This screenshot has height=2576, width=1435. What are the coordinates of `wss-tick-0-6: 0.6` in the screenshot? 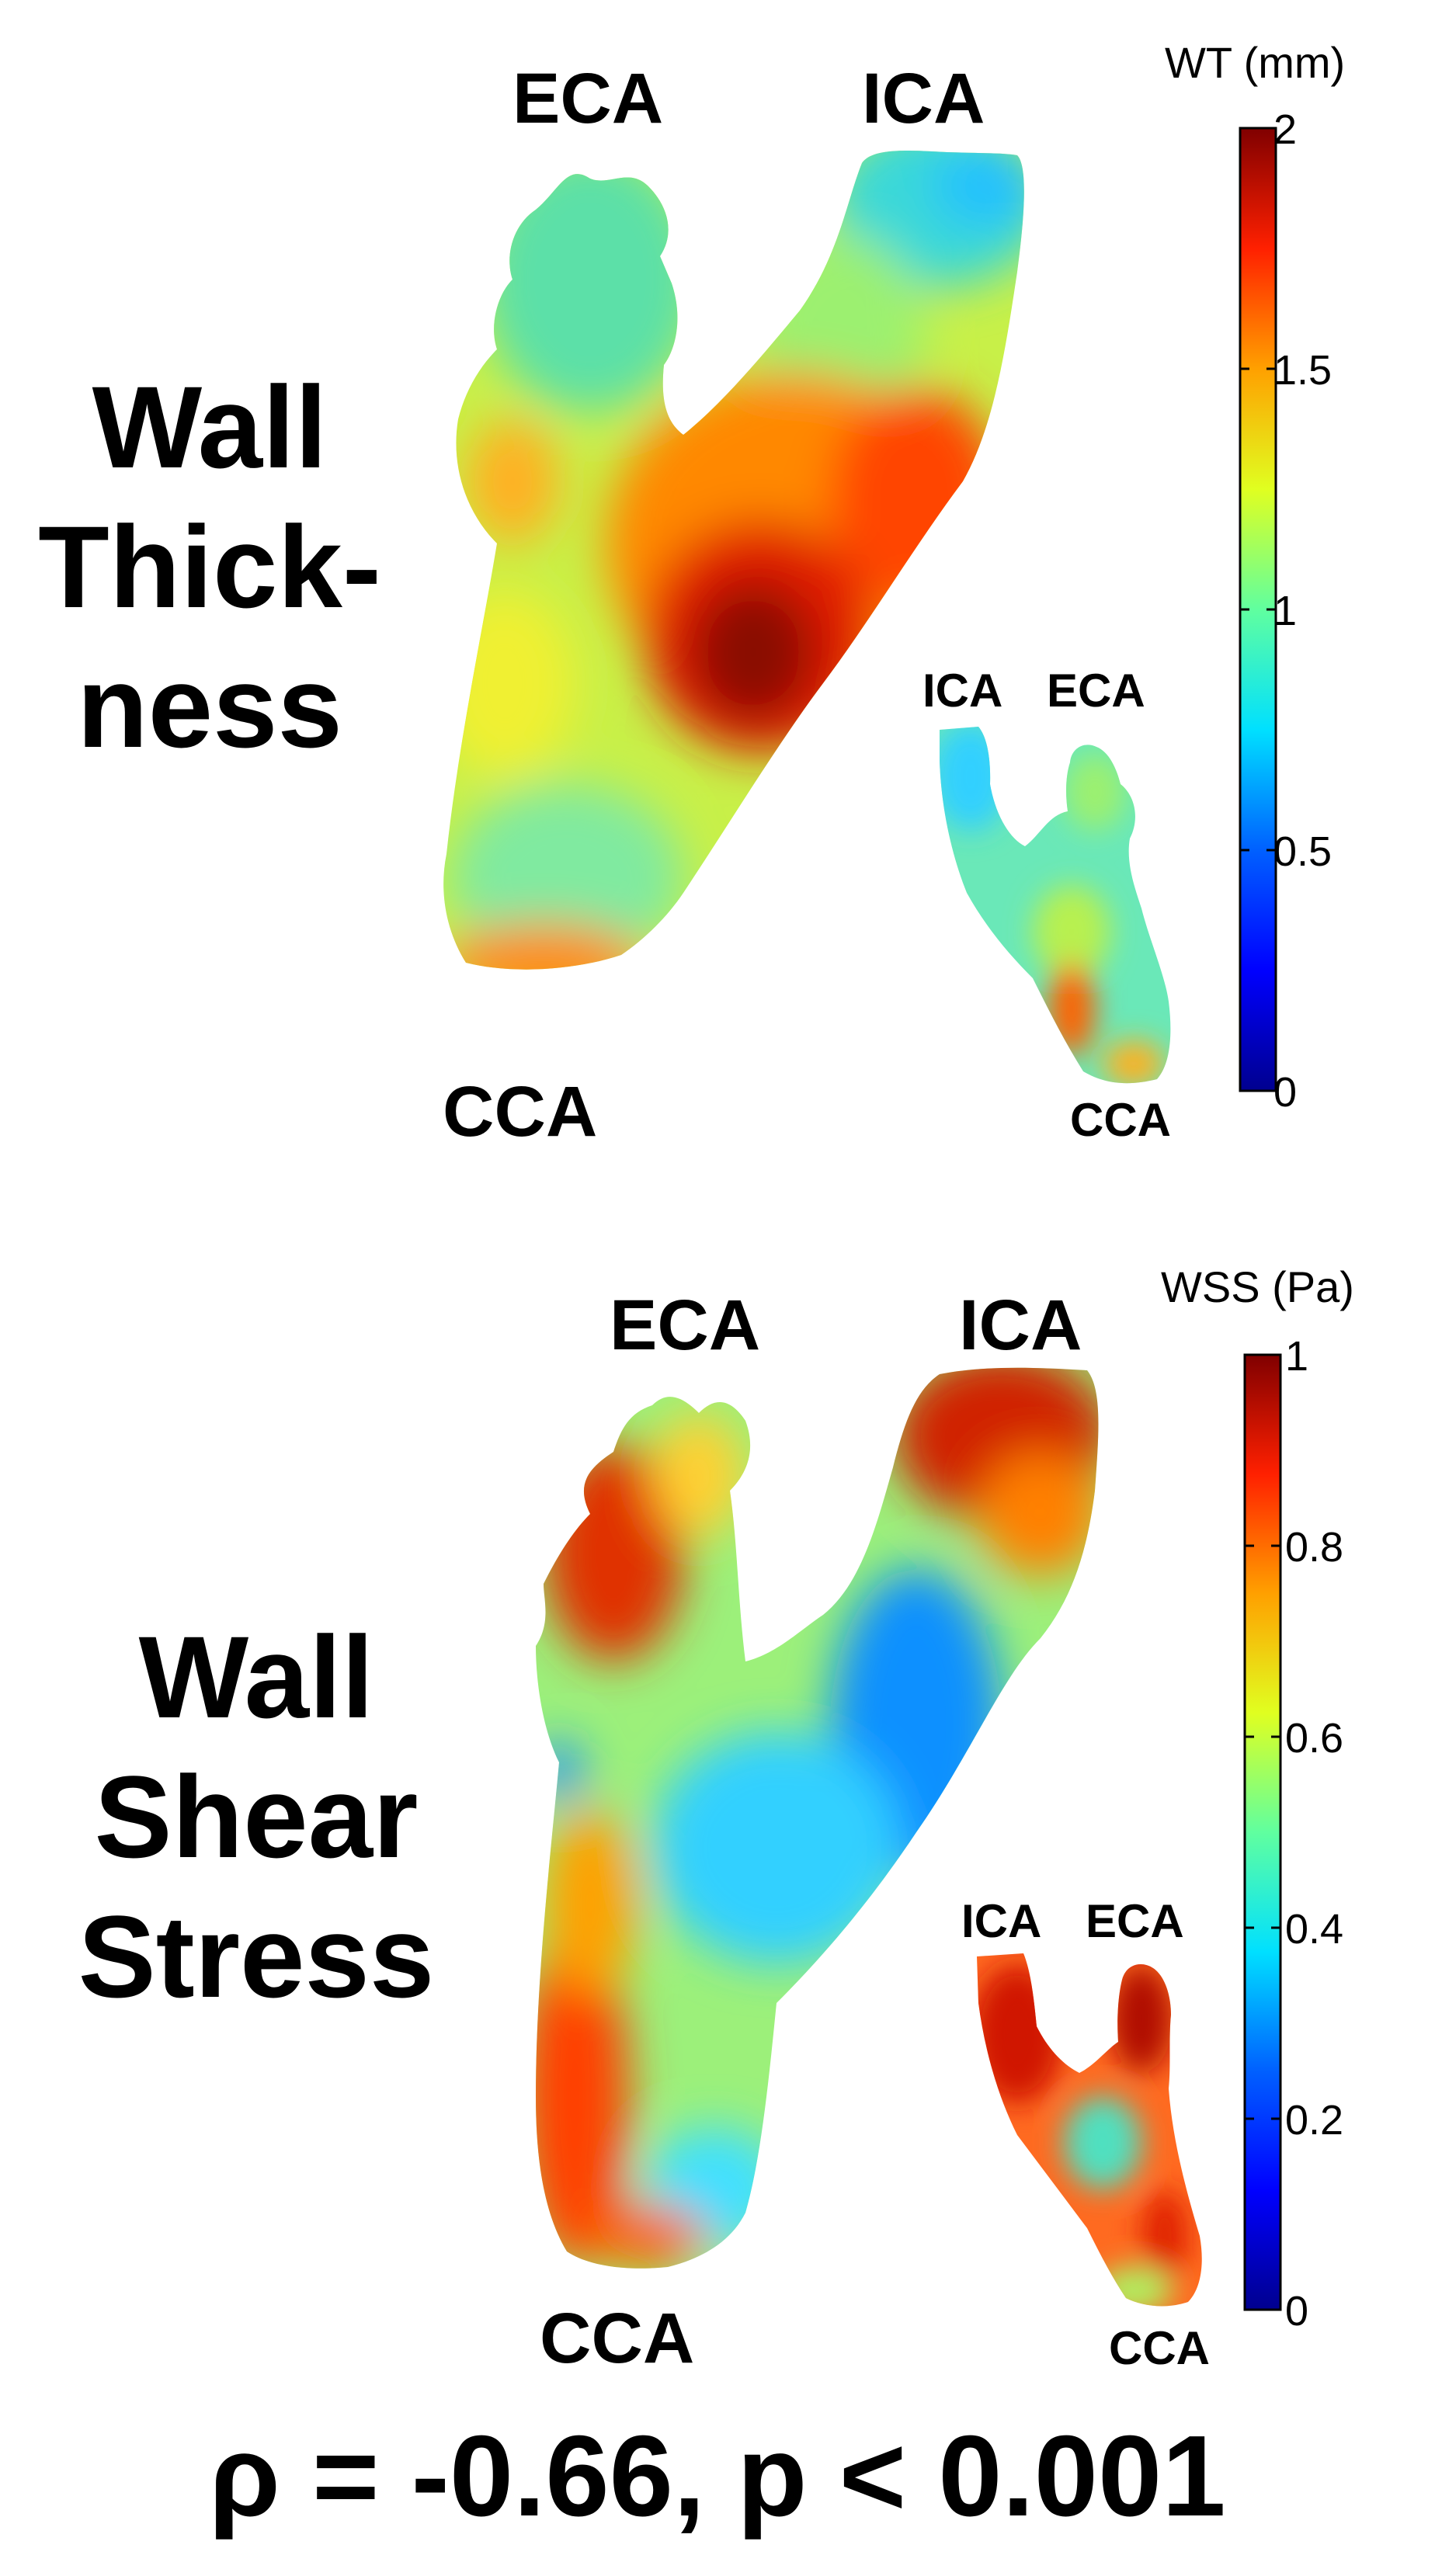 It's located at (1314, 1738).